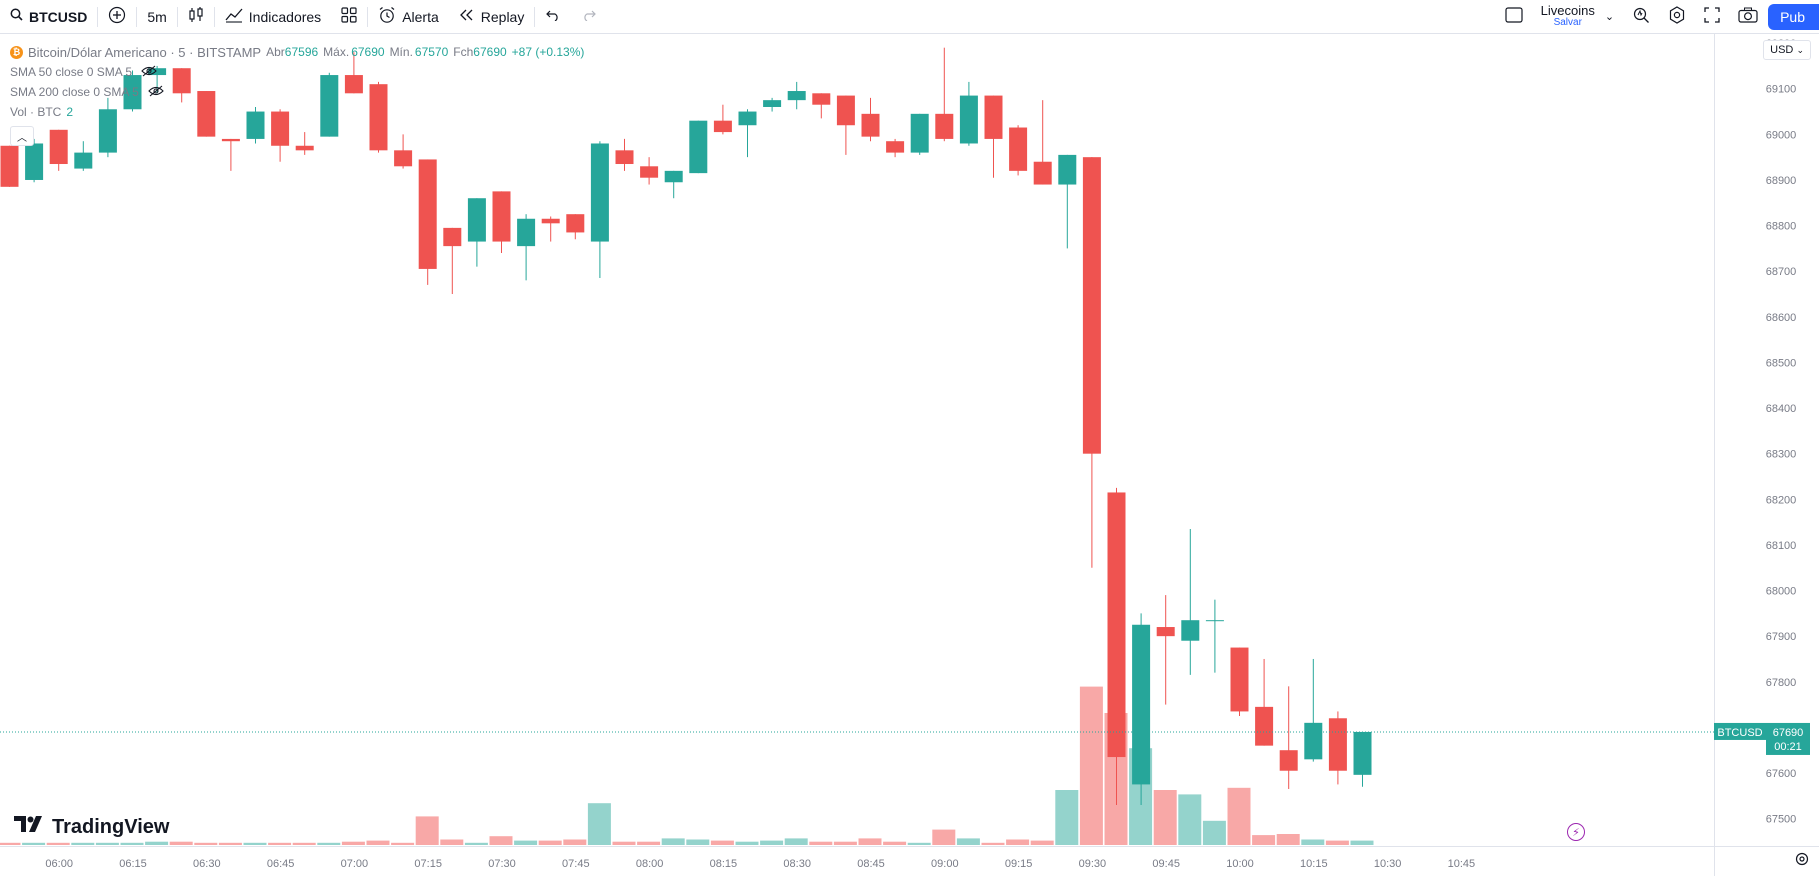 Image resolution: width=1819 pixels, height=876 pixels. I want to click on top-toolbar: BTCUSD 5m Indicadores Alerta, so click(909, 17).